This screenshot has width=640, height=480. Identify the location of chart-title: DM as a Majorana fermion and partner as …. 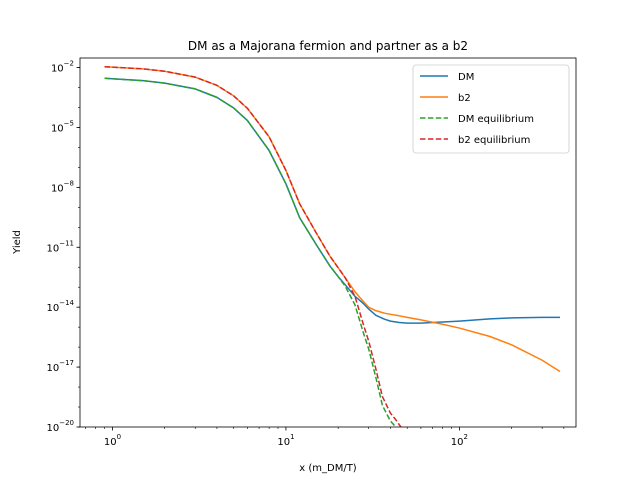
(328, 46).